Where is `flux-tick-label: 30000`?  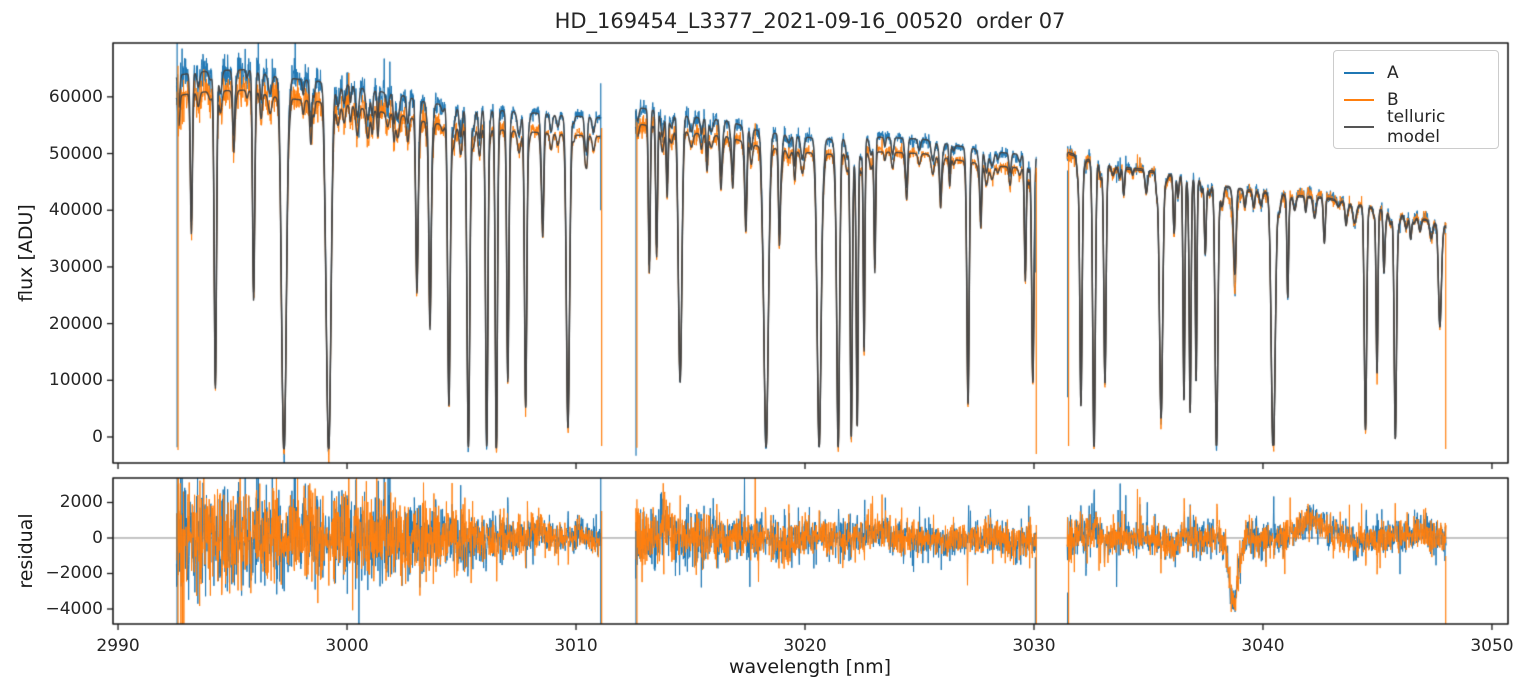 flux-tick-label: 30000 is located at coordinates (75, 266).